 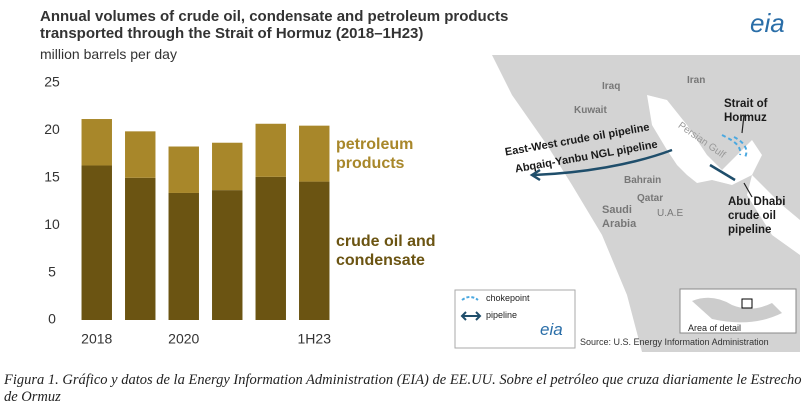 What do you see at coordinates (183, 339) in the screenshot?
I see `x-tick-label: 2020` at bounding box center [183, 339].